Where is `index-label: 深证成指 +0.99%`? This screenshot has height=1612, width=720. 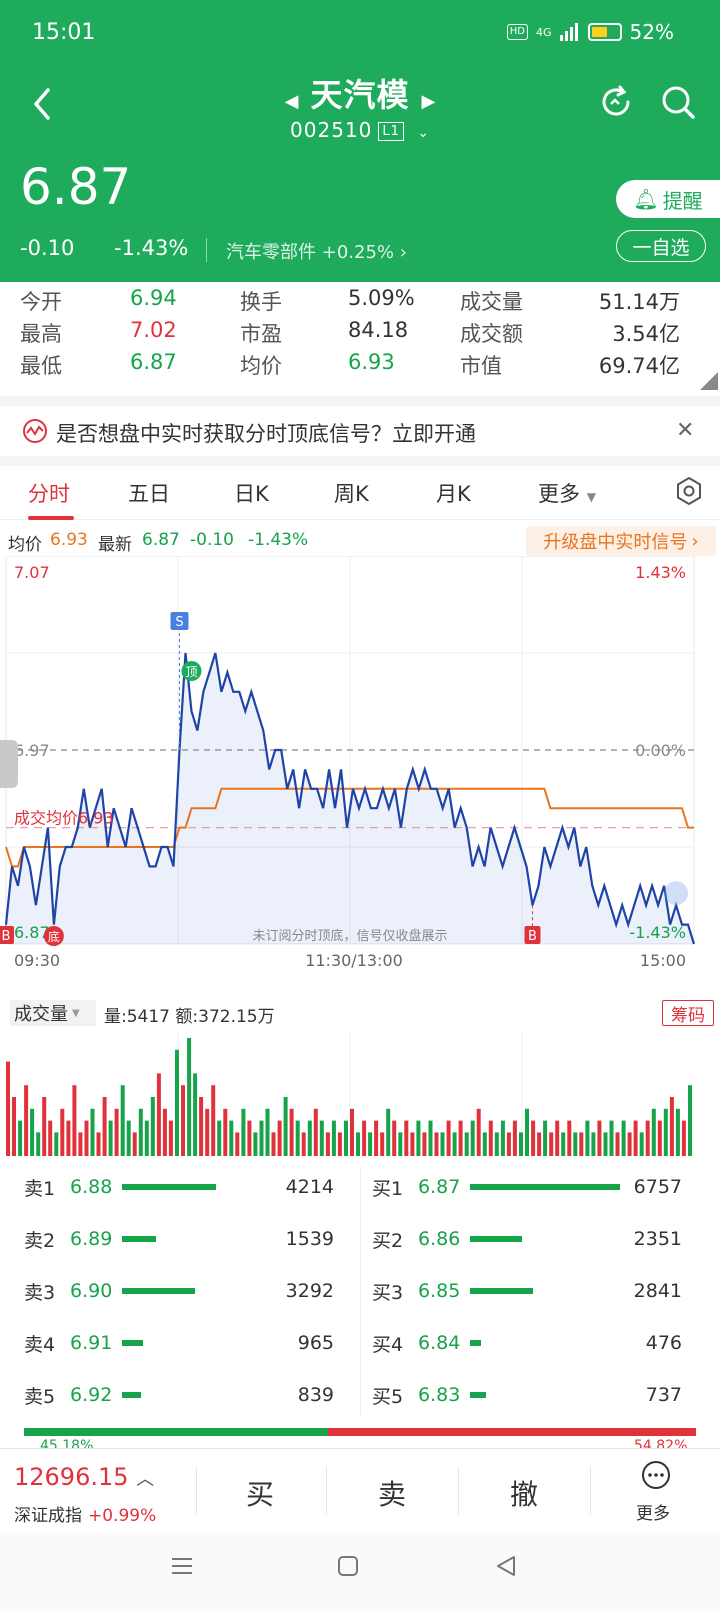 index-label: 深证成指 +0.99% is located at coordinates (85, 1513).